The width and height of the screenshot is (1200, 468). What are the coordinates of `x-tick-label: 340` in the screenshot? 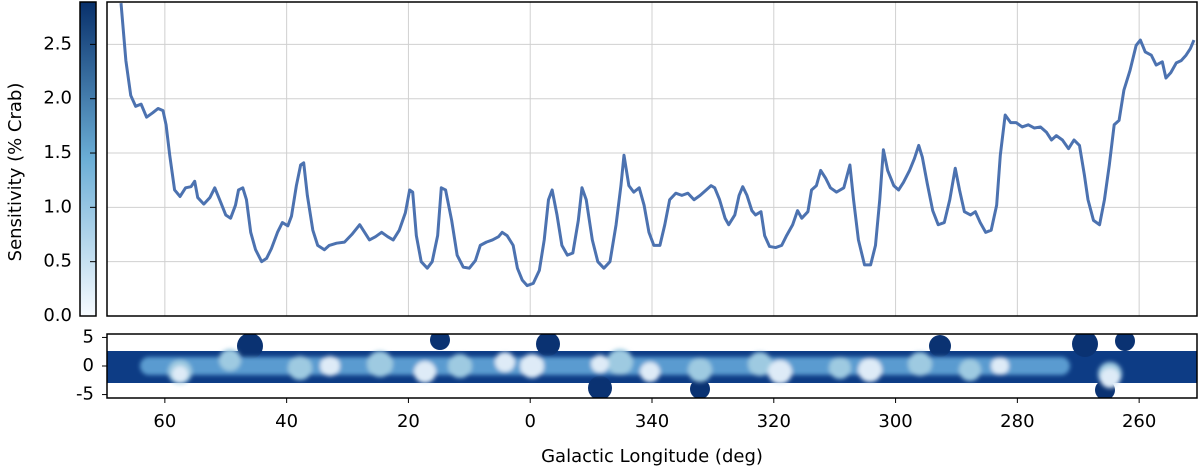 It's located at (652, 421).